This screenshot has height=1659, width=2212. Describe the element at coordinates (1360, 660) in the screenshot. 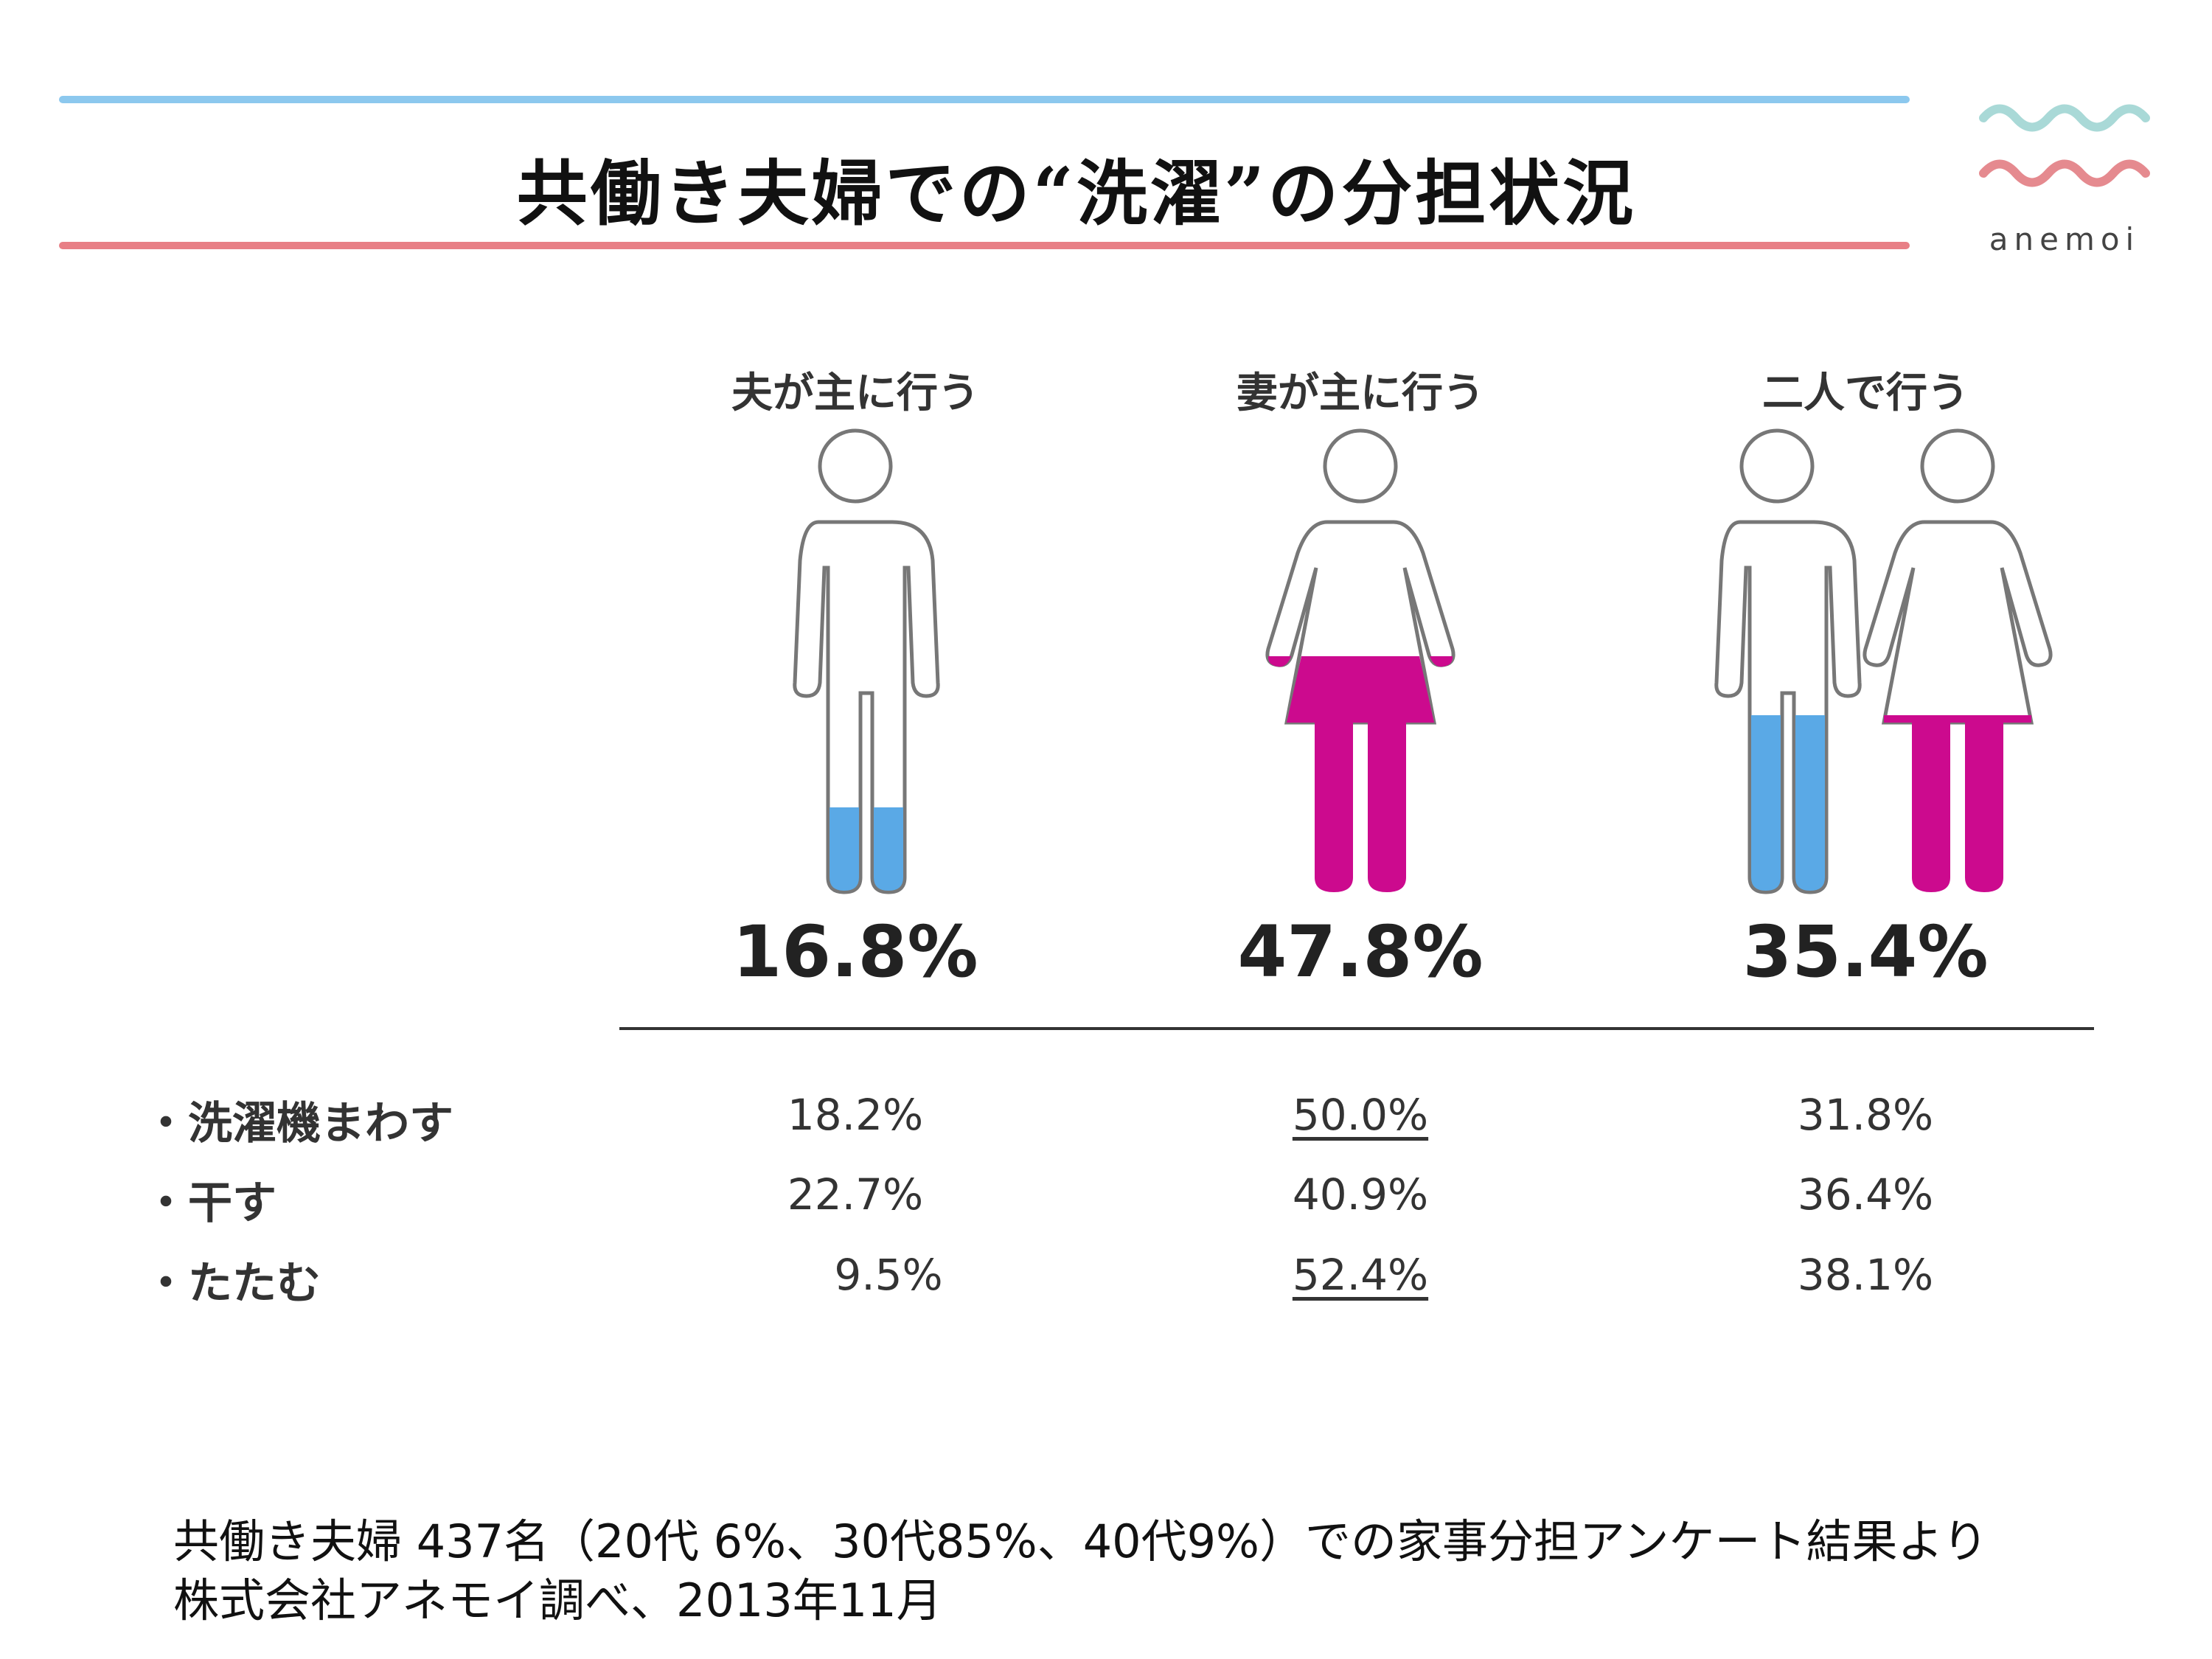

I see `wife-figure-icon` at that location.